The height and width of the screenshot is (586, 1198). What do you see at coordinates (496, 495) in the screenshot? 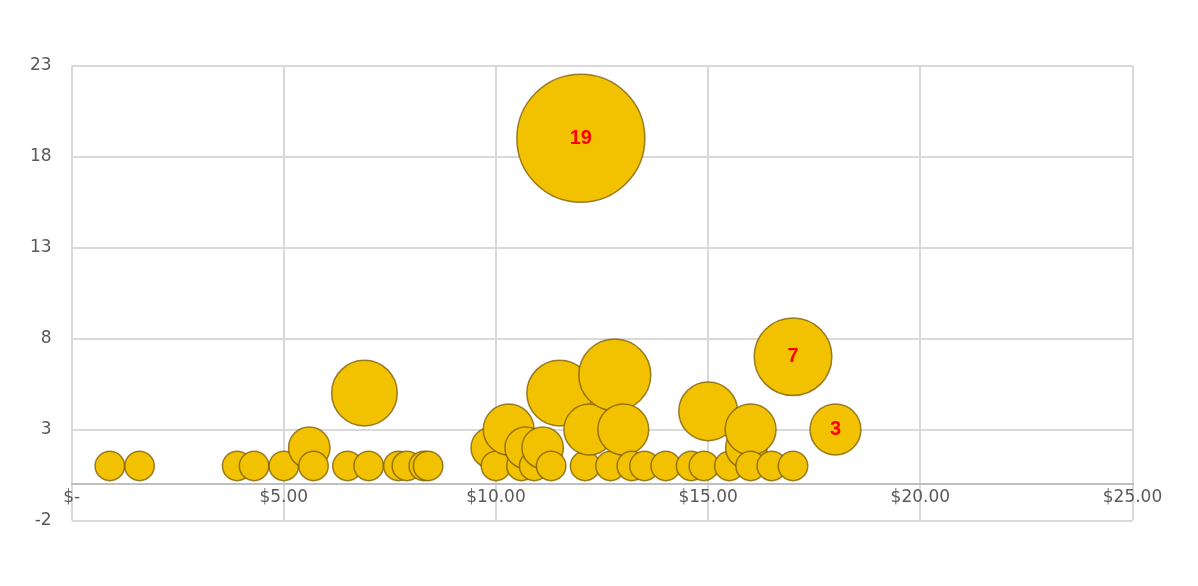
I see `x-tick-label: $10.00` at bounding box center [496, 495].